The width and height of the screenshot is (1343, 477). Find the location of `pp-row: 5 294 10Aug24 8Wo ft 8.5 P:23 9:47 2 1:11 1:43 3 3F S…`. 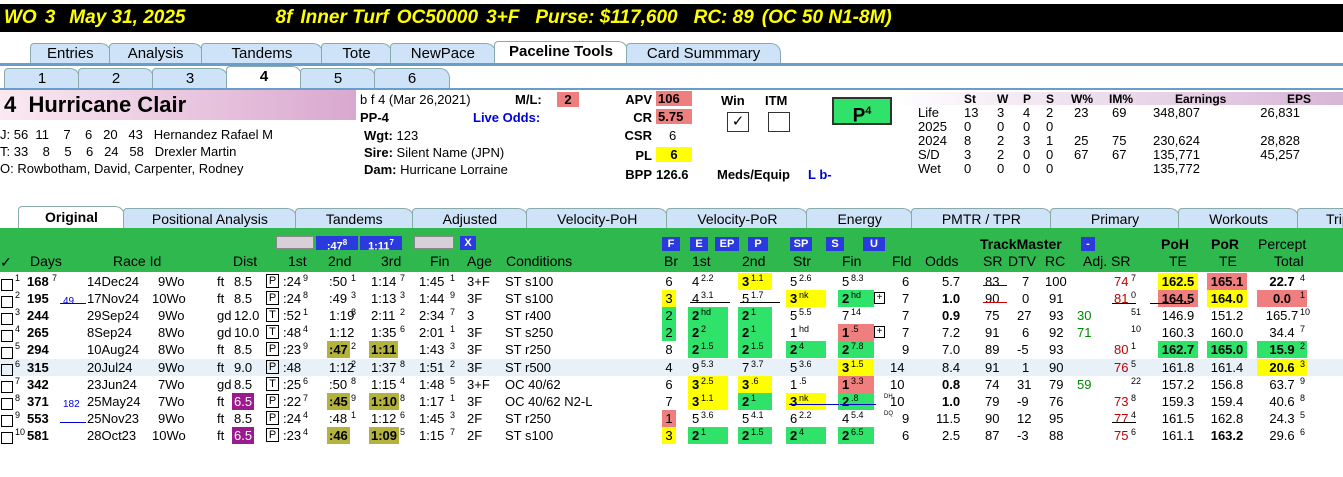

pp-row: 5 294 10Aug24 8Wo ft 8.5 P:23 9:47 2 1:11 1:43 3 3F S… is located at coordinates (671, 350).